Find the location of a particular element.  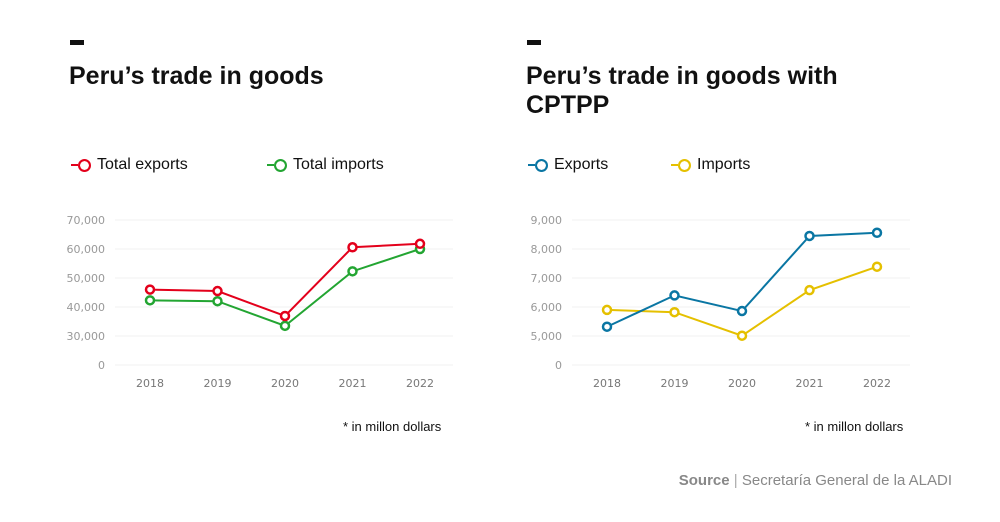

chart-title-right: Peru’s trade in goods with CPTPP is located at coordinates (682, 90).